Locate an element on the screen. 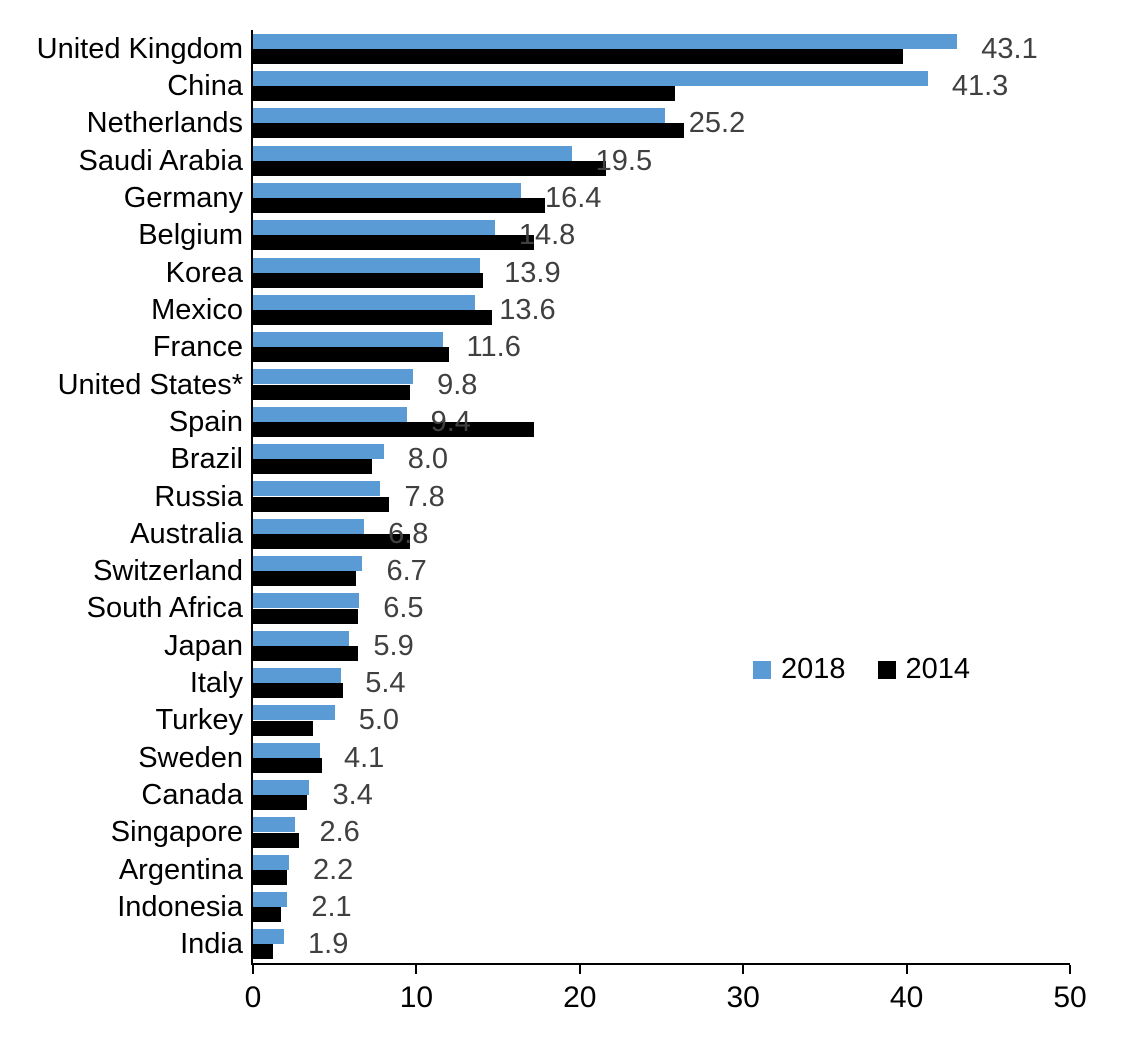 Image resolution: width=1123 pixels, height=1041 pixels. category-label-singapore: Singapore is located at coordinates (176, 832).